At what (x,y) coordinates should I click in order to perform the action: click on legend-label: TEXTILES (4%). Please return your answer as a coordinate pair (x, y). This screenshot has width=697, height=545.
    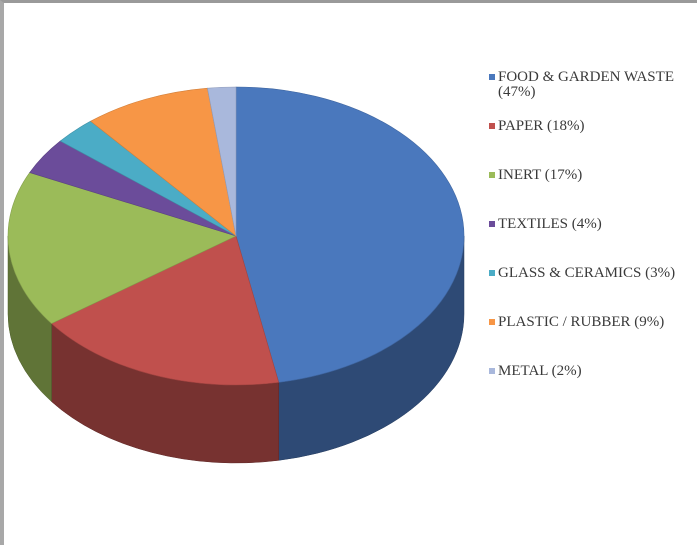
    Looking at the image, I should click on (550, 224).